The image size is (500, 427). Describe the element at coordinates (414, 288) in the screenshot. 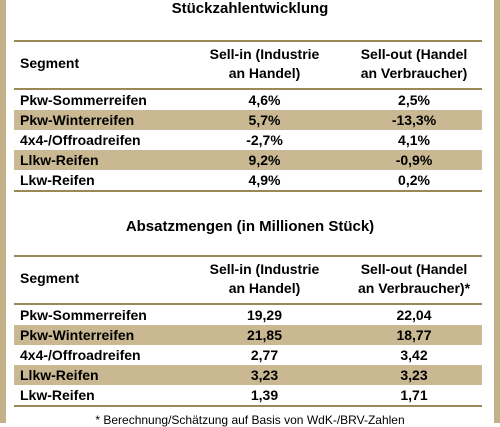

I see `column-header-sell-out-line-2: an Verbraucher)*` at that location.